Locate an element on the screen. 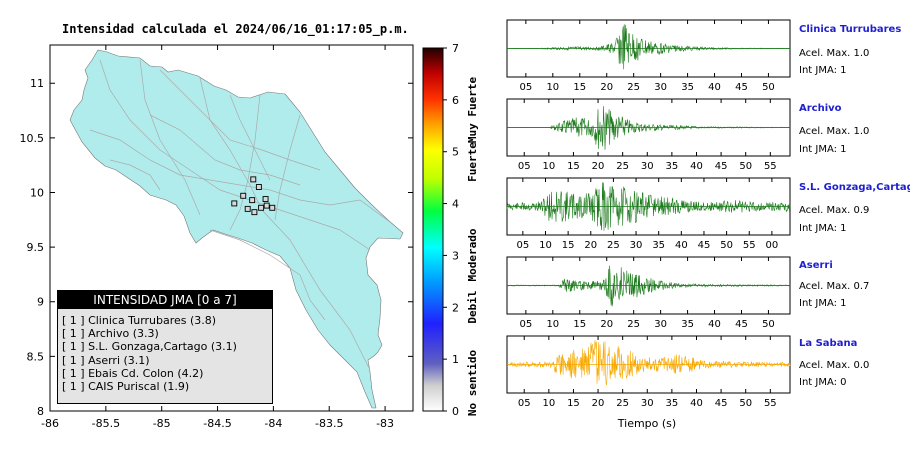  map-x-tick-label: -84 is located at coordinates (273, 423).